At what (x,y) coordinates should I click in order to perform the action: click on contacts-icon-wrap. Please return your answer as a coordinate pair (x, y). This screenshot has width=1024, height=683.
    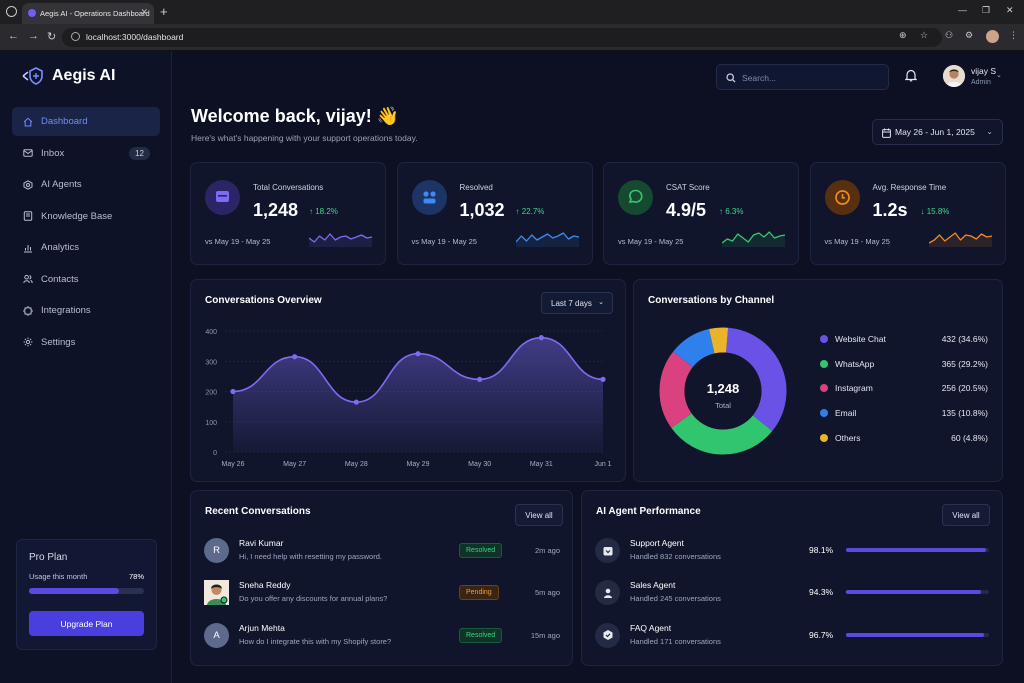
    Looking at the image, I should click on (28, 279).